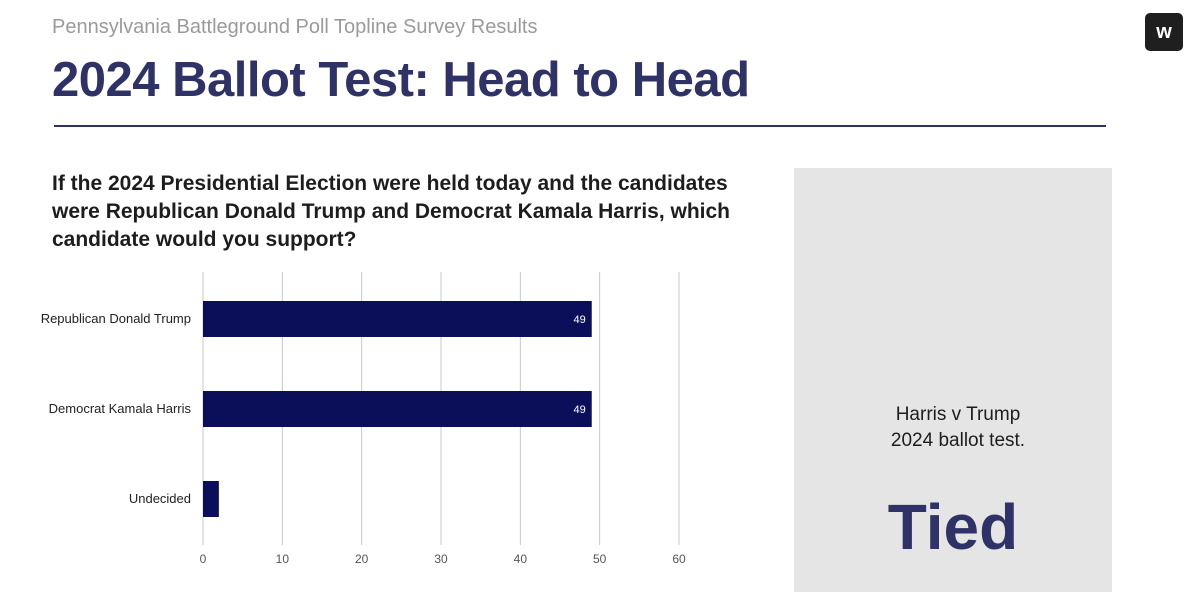  What do you see at coordinates (362, 559) in the screenshot?
I see `x-tick-label: 20` at bounding box center [362, 559].